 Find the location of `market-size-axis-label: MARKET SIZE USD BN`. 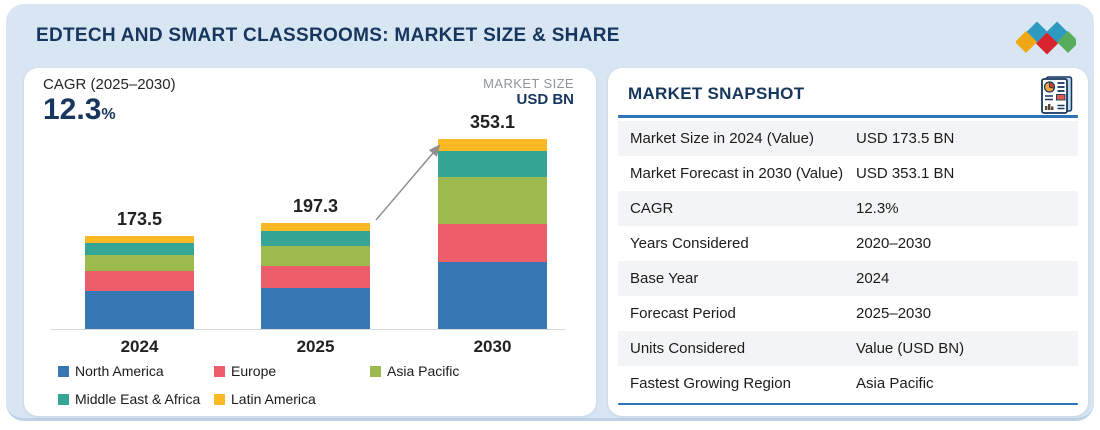

market-size-axis-label: MARKET SIZE USD BN is located at coordinates (528, 92).